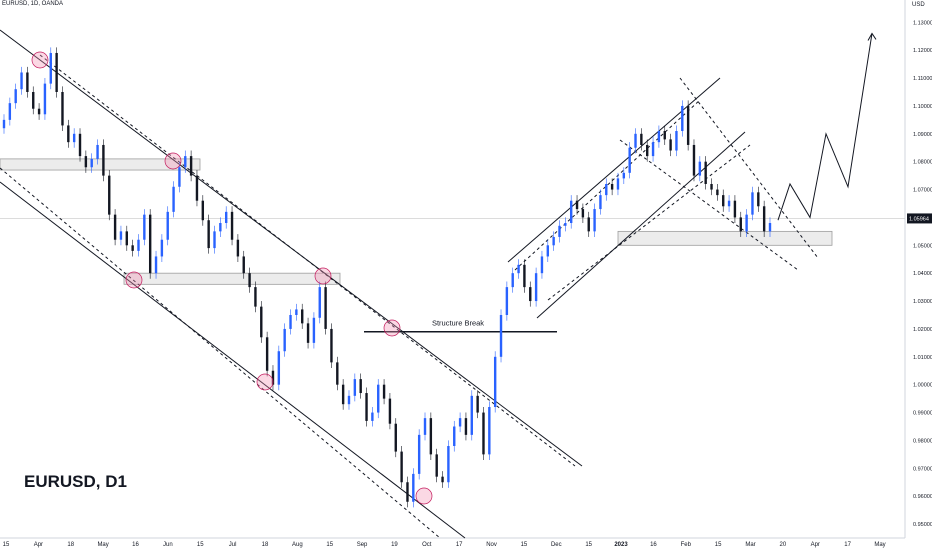  Describe the element at coordinates (491, 545) in the screenshot. I see `time-tick-label: Nov` at that location.